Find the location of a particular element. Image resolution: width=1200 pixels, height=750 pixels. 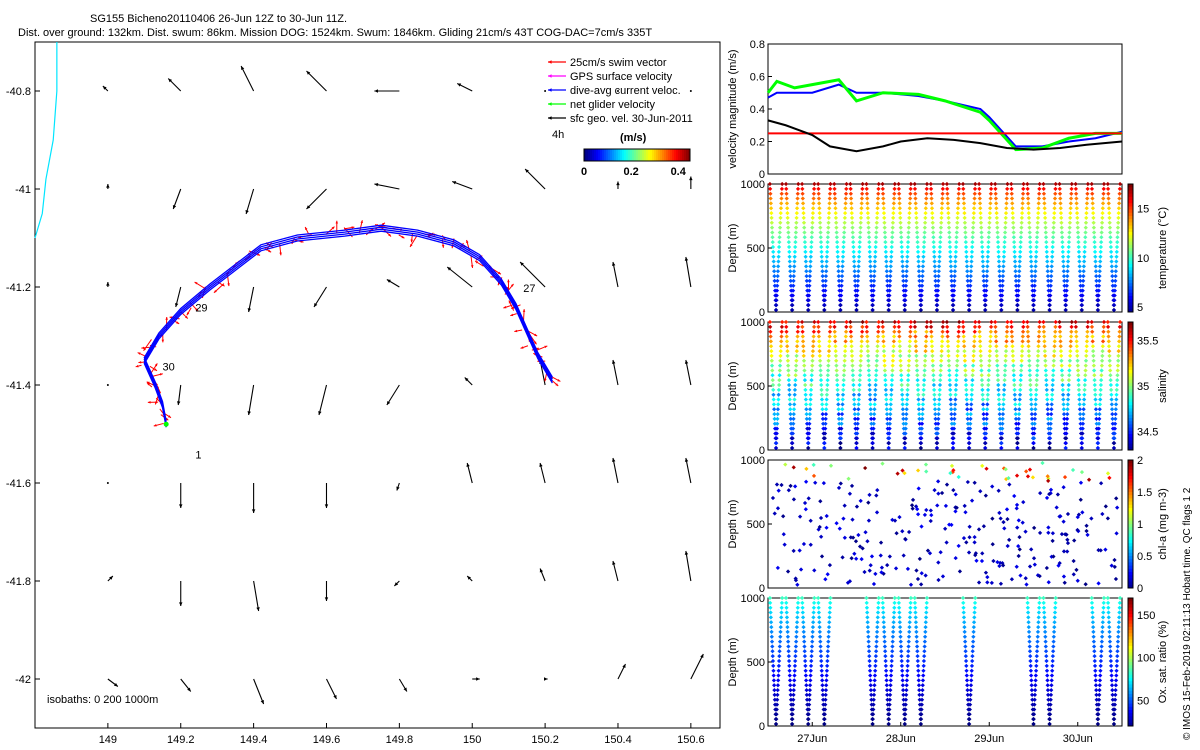

swim-vector-head is located at coordinates (412, 241).